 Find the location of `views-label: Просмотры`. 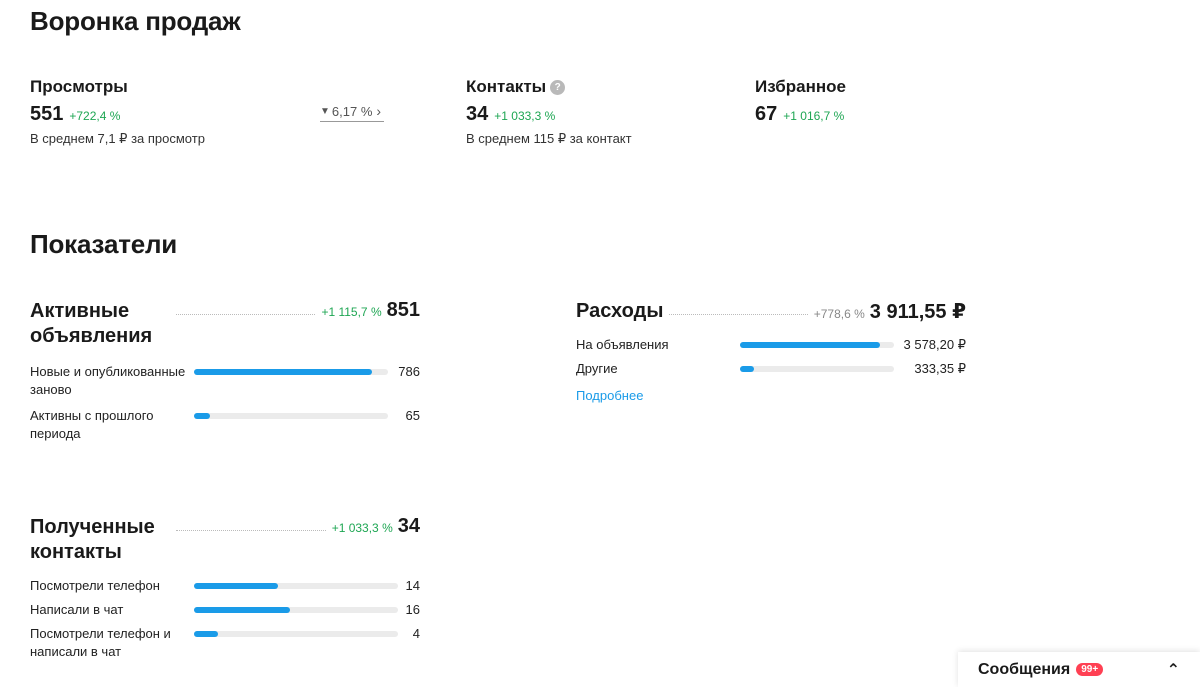

views-label: Просмотры is located at coordinates (79, 86).